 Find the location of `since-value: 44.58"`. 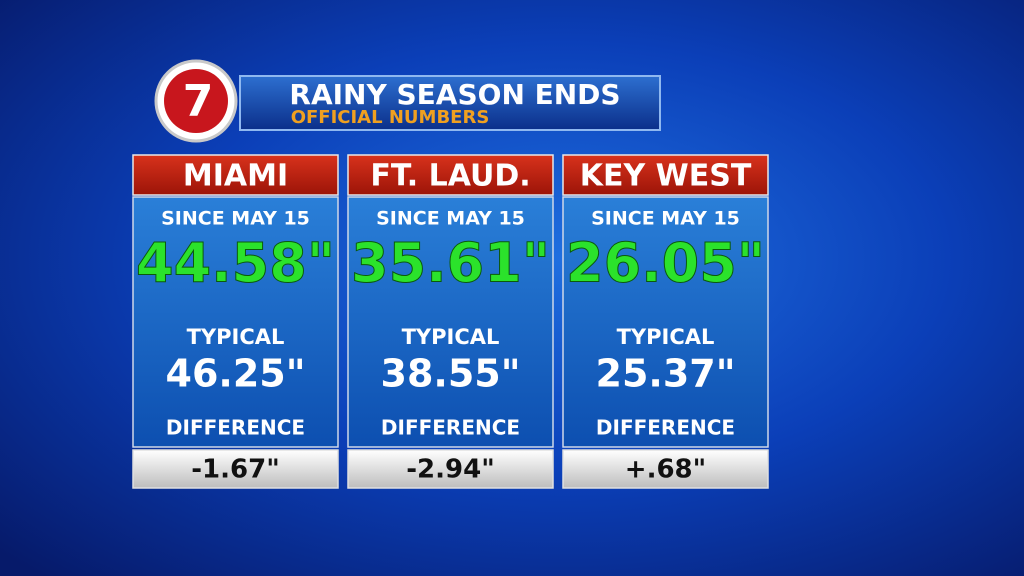

since-value: 44.58" is located at coordinates (235, 263).